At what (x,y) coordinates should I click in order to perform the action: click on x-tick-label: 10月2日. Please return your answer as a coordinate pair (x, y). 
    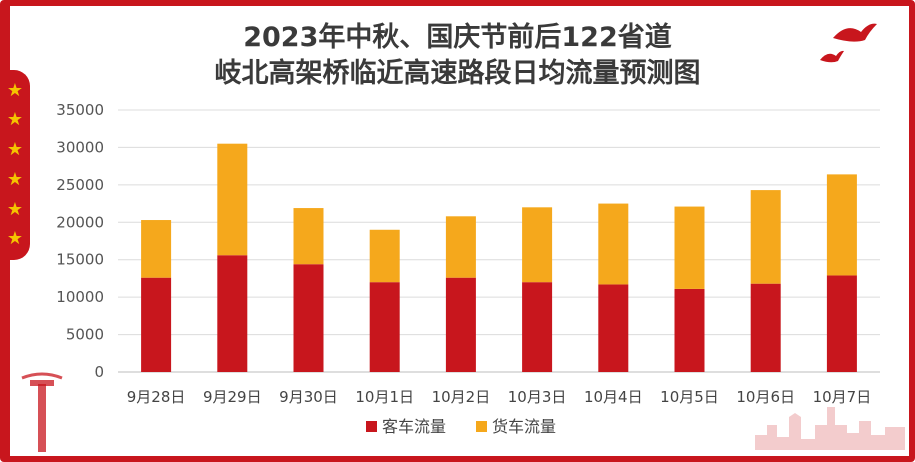
    Looking at the image, I should click on (461, 397).